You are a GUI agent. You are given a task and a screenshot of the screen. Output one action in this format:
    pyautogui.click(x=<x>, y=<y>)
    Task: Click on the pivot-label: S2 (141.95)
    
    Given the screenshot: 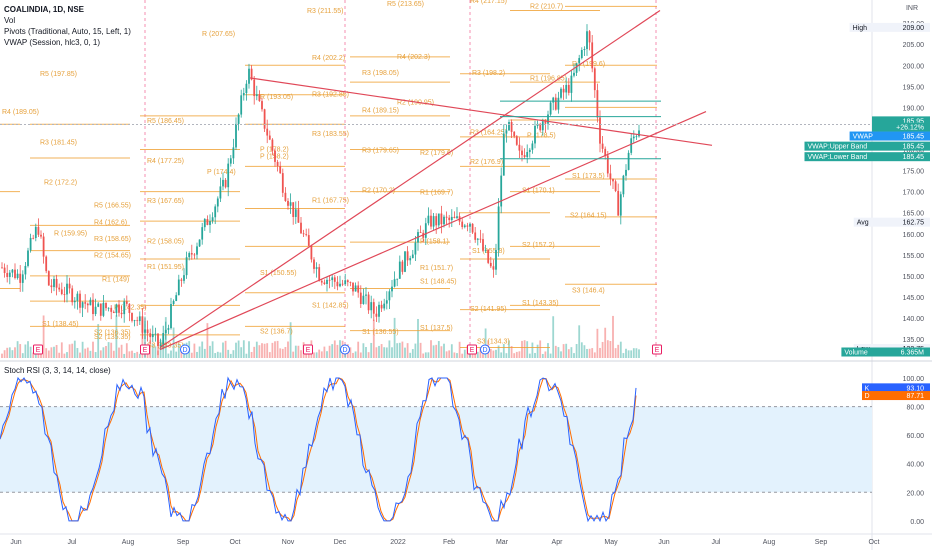 What is the action you would take?
    pyautogui.click(x=488, y=309)
    